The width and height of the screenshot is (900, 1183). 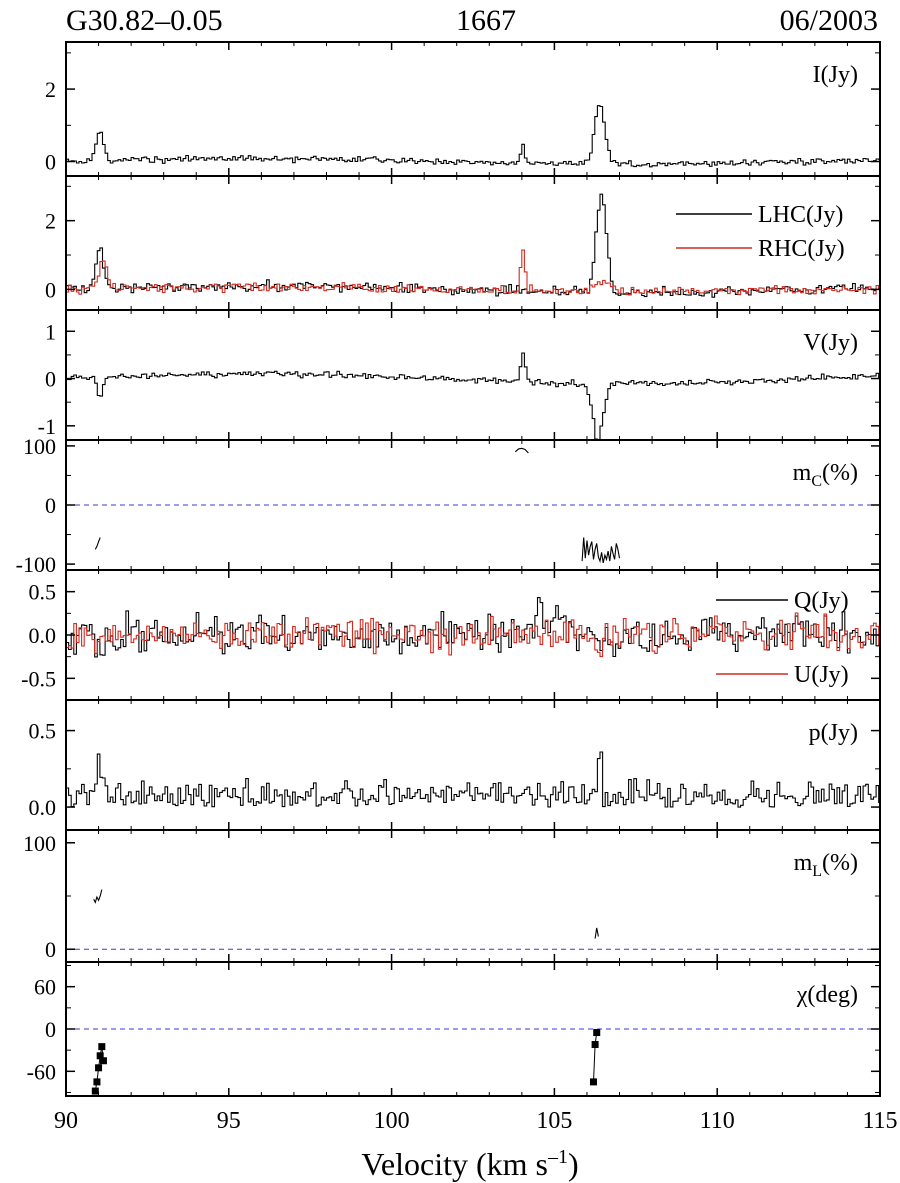 What do you see at coordinates (50, 331) in the screenshot?
I see `y-tick-label: 1` at bounding box center [50, 331].